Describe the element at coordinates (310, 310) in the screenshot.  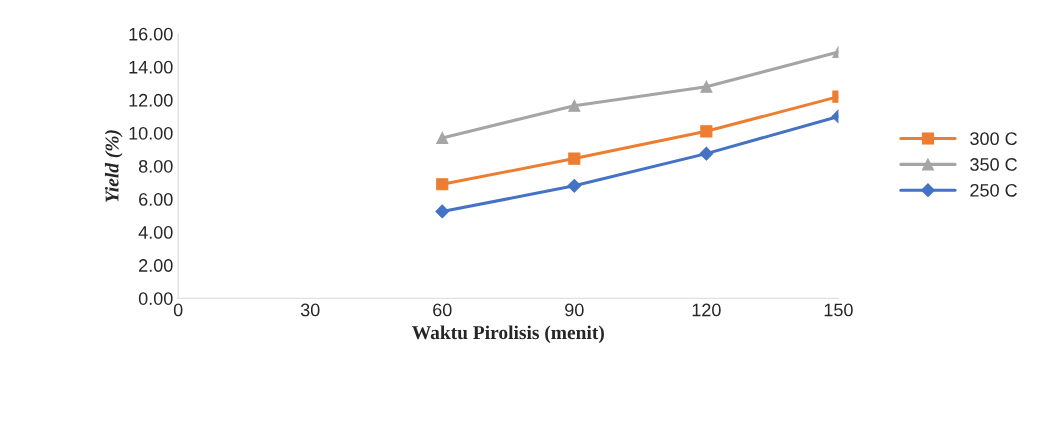
I see `x-tick-label: 30` at that location.